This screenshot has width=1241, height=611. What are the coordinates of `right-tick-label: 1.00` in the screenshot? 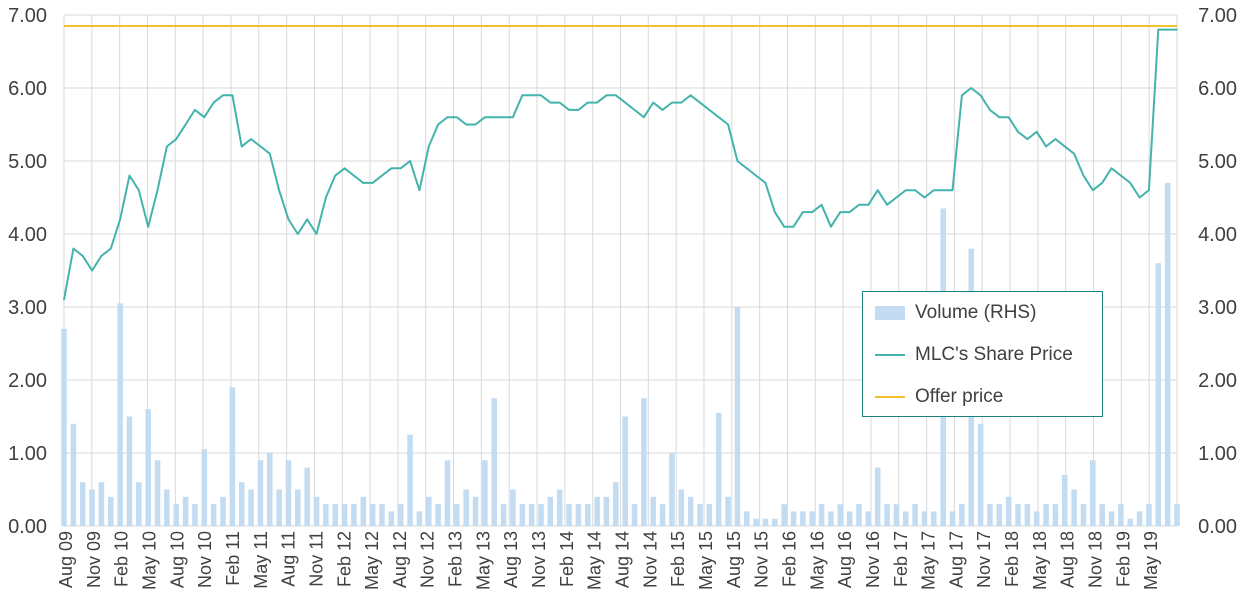 It's located at (1217, 454).